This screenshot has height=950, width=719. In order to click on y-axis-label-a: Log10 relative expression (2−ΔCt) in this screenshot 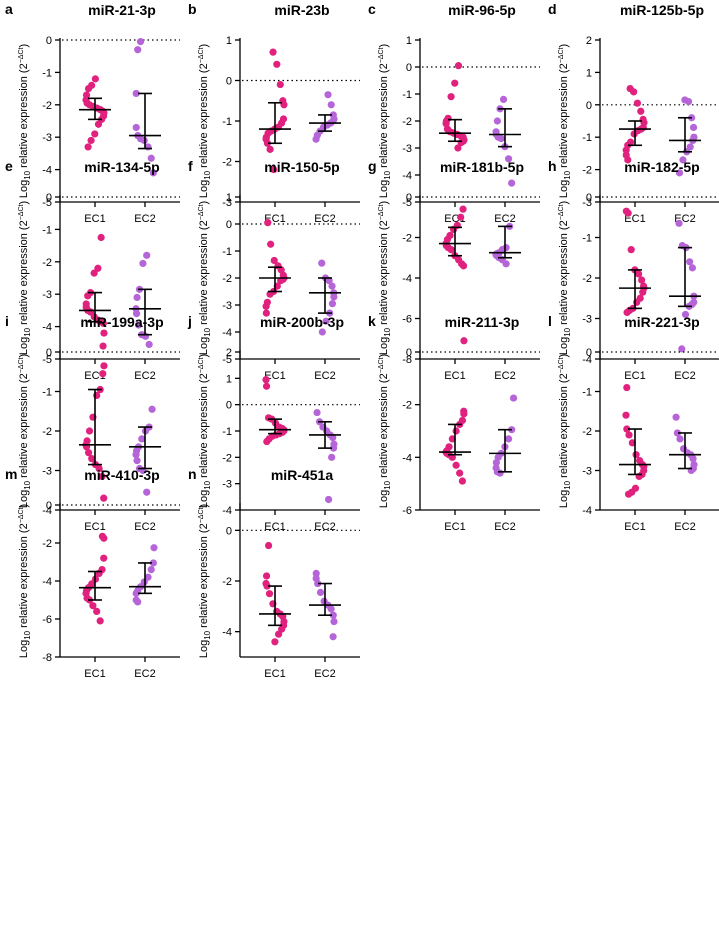, I will do `click(25, 121)`.